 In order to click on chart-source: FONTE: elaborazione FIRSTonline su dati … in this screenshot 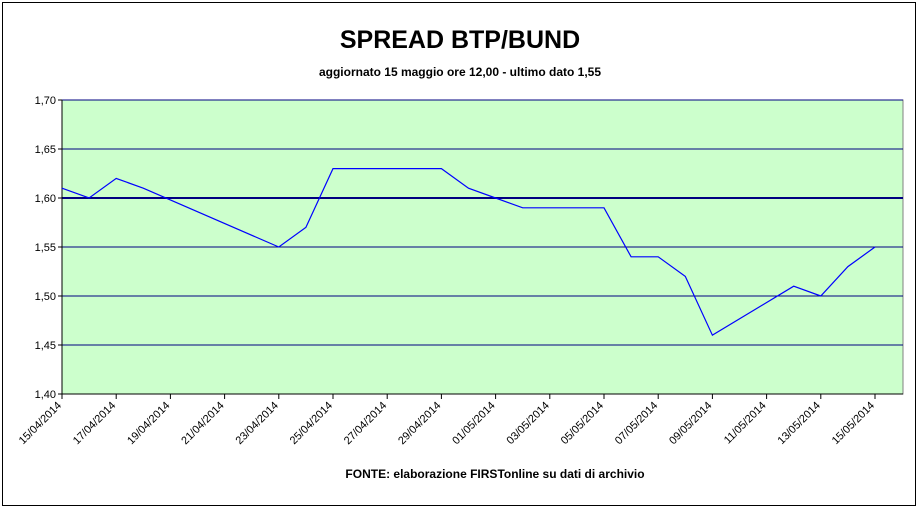, I will do `click(495, 474)`.